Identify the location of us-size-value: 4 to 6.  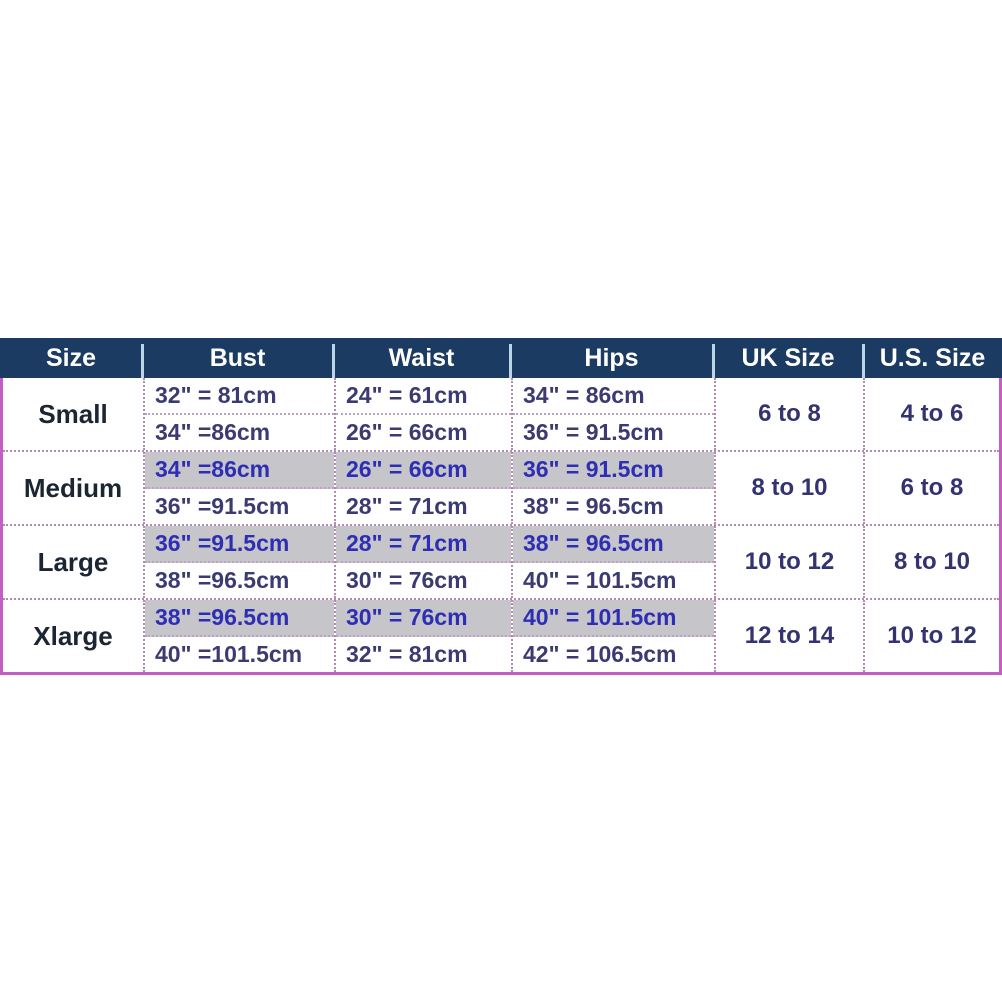
(931, 414).